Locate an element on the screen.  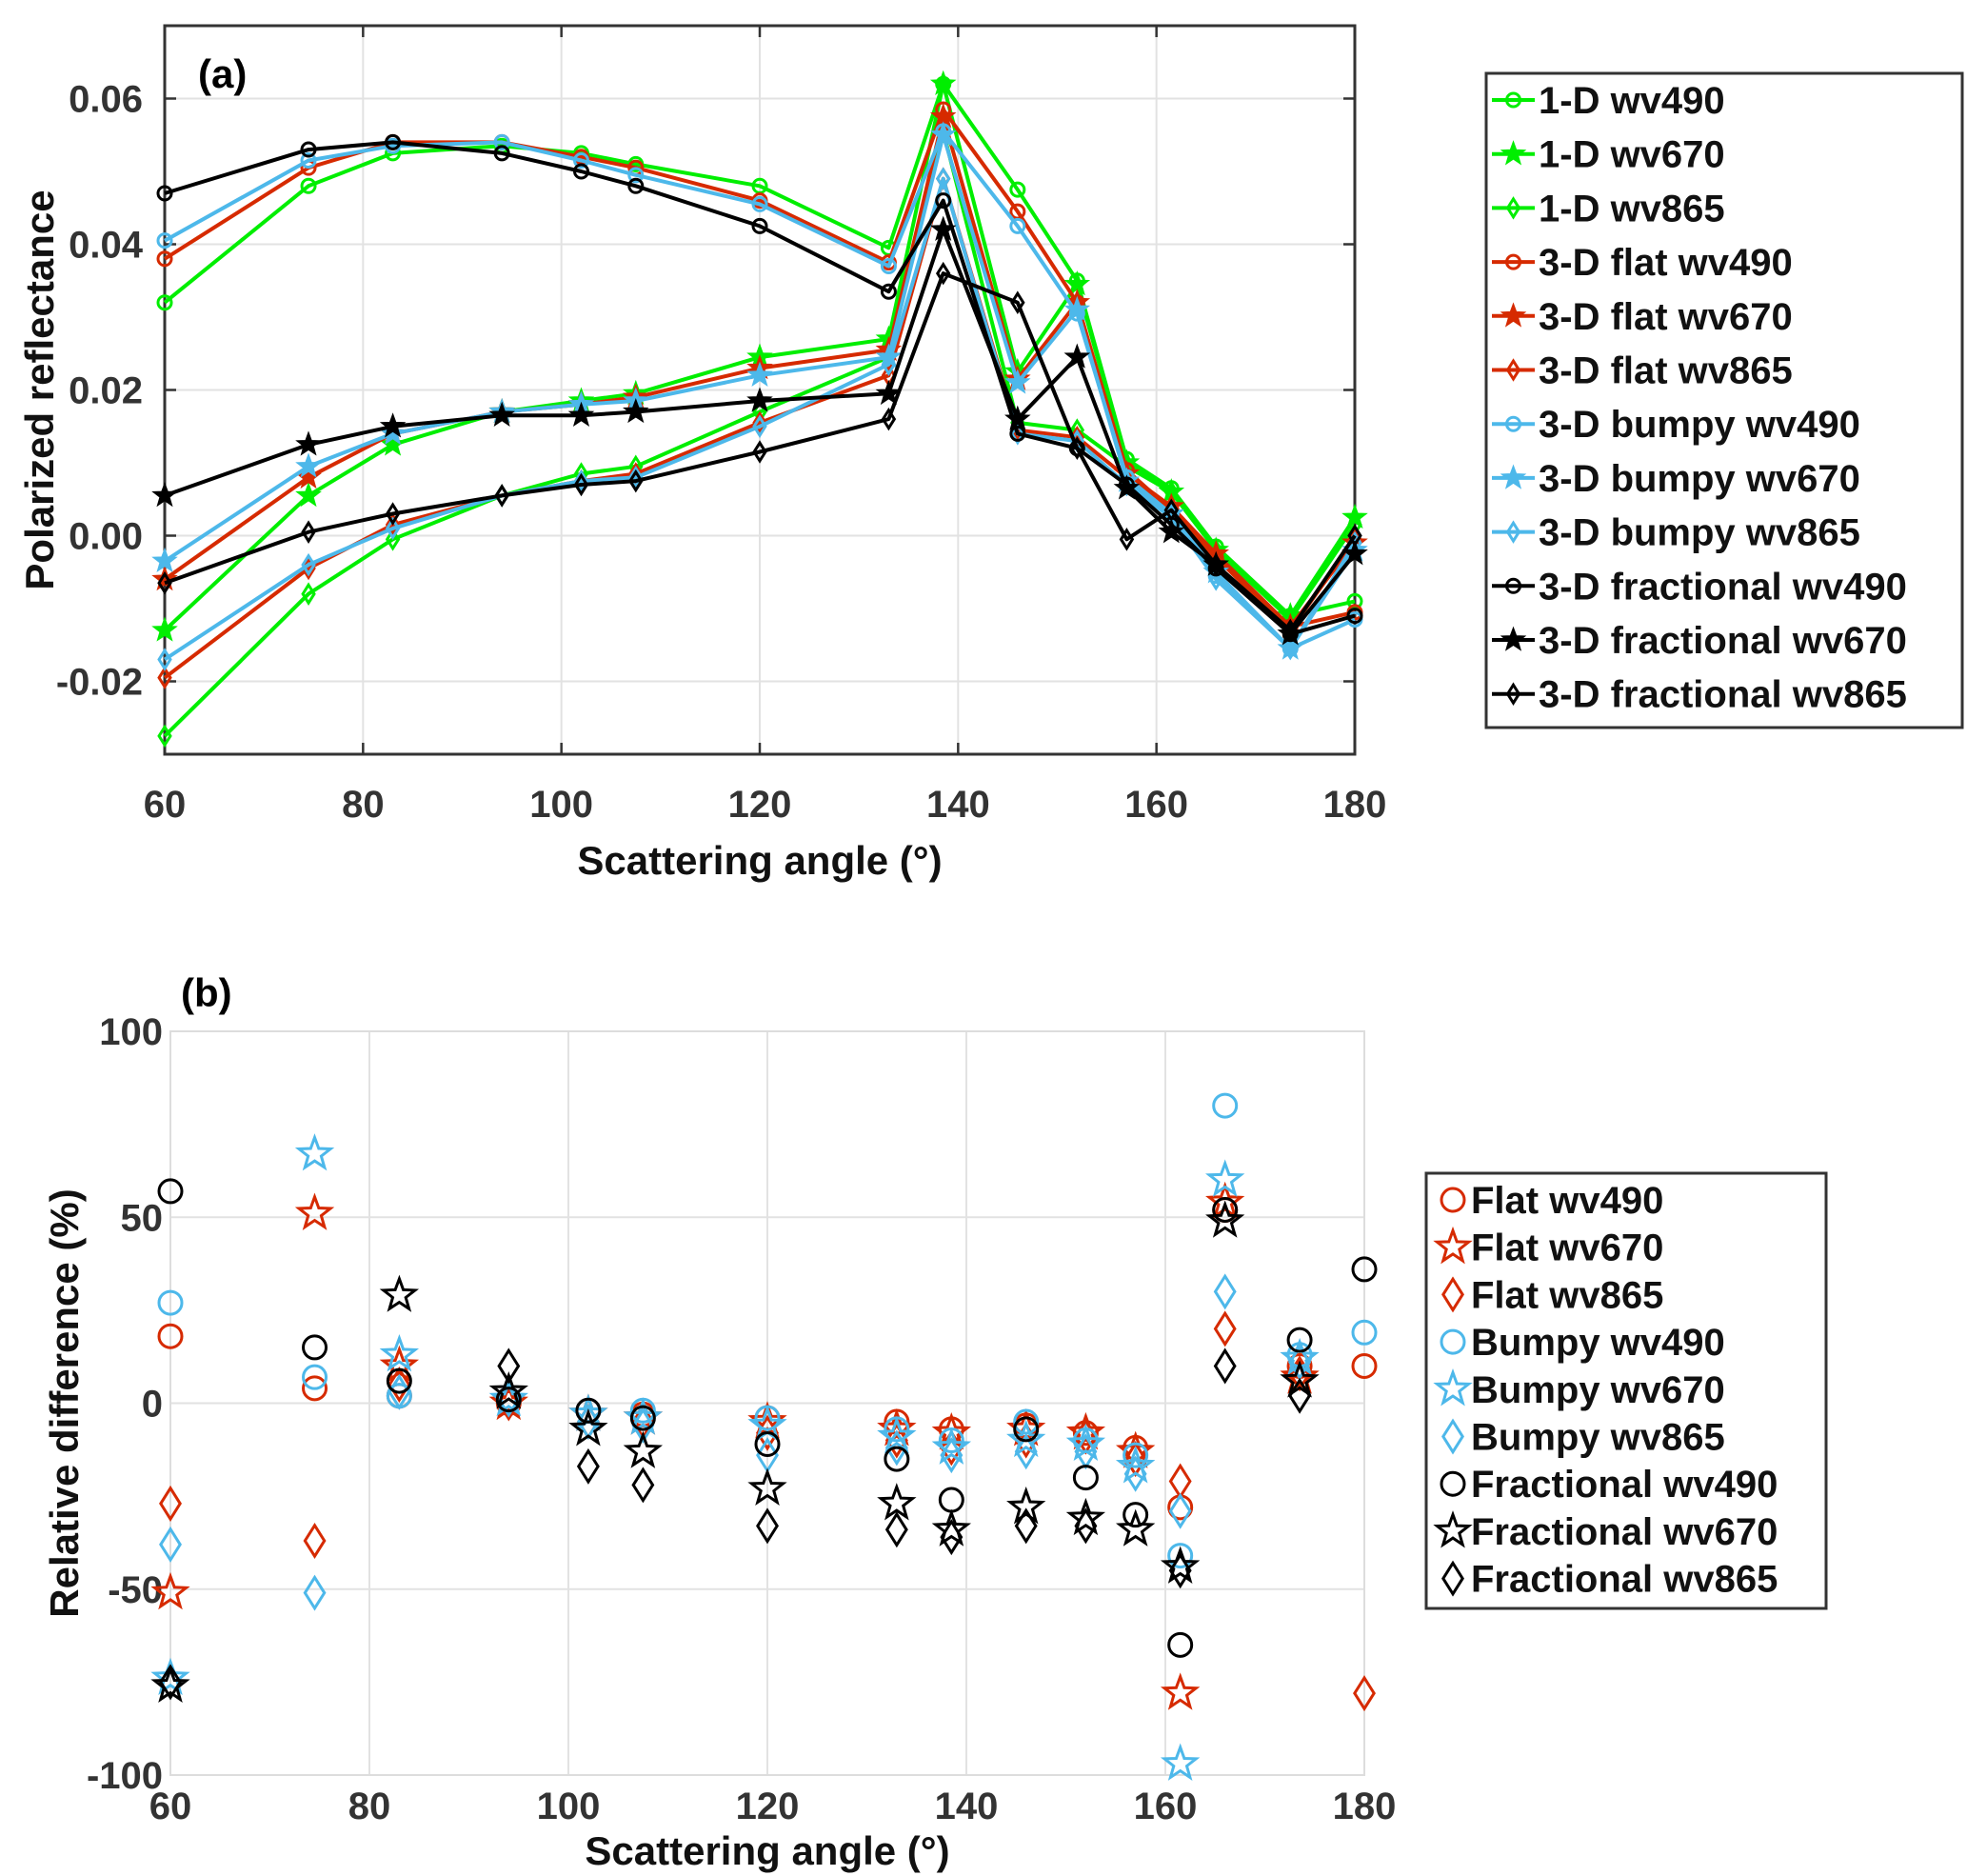
legend-item-bumpy-wv490: Bumpy wv490 is located at coordinates (1582, 1343).